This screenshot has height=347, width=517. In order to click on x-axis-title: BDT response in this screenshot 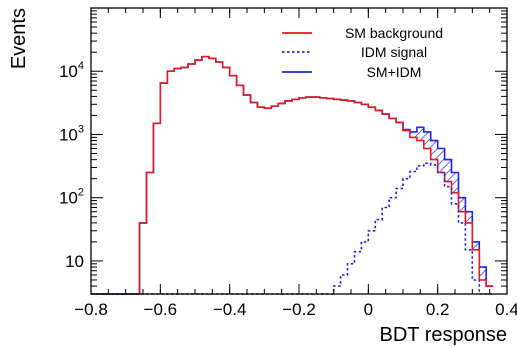, I will do `click(443, 335)`.